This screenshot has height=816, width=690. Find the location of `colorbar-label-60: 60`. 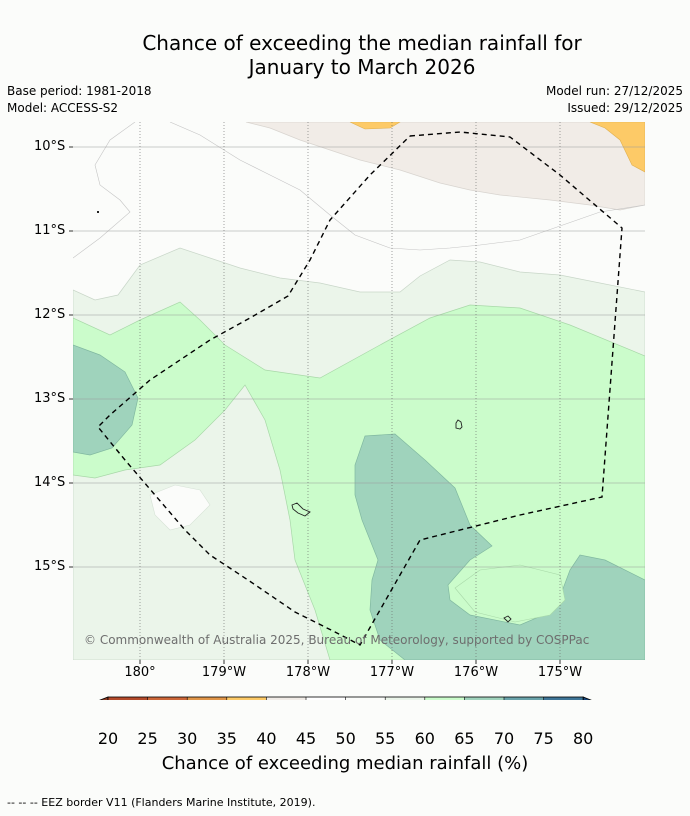

colorbar-label-60: 60 is located at coordinates (424, 738).